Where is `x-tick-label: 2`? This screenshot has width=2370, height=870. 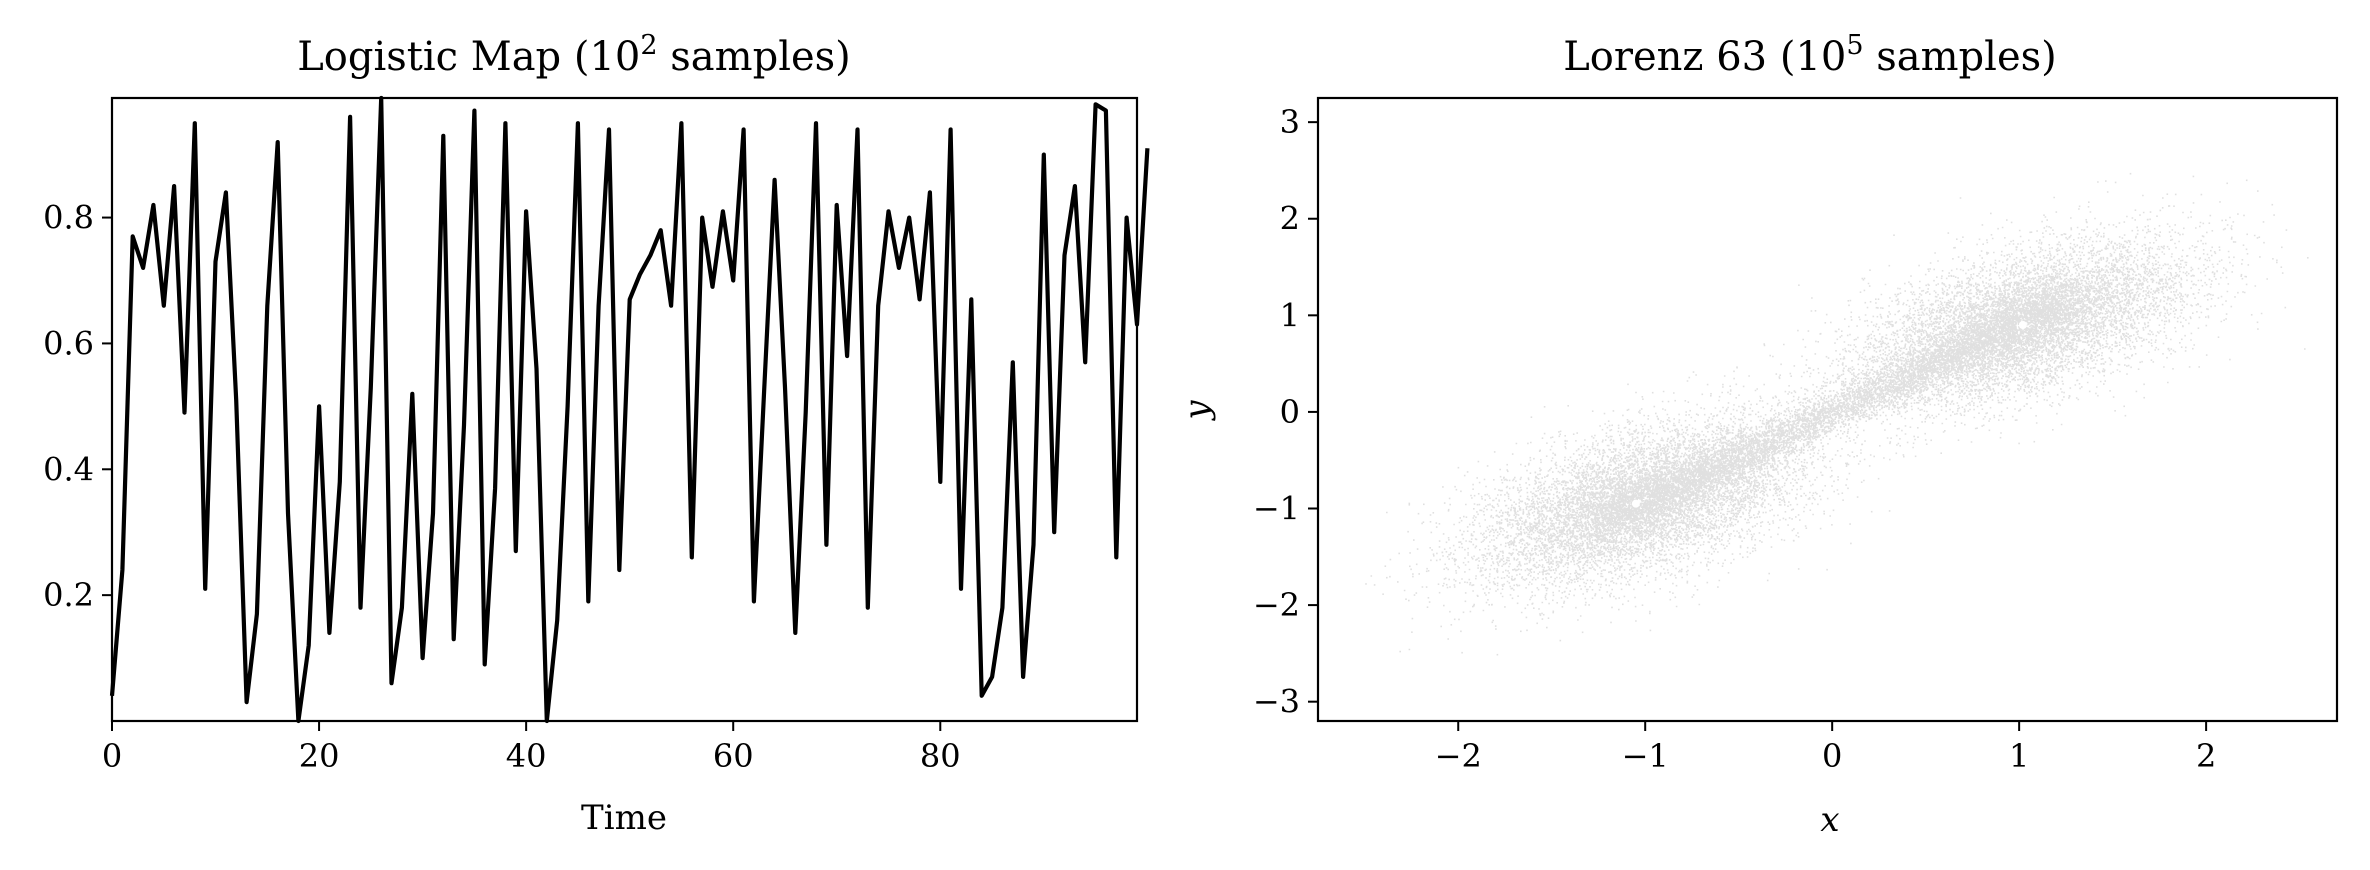
x-tick-label: 2 is located at coordinates (2206, 756).